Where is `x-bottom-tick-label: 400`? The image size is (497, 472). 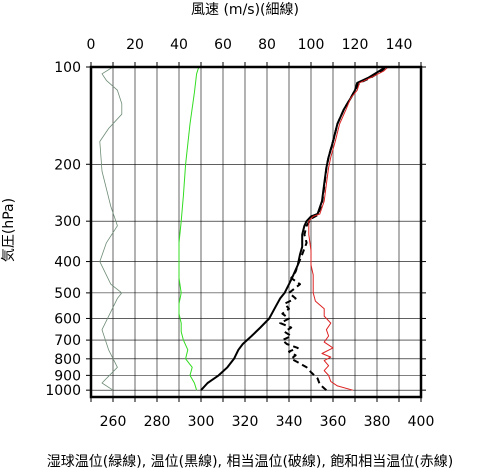
x-bottom-tick-label: 400 is located at coordinates (421, 422).